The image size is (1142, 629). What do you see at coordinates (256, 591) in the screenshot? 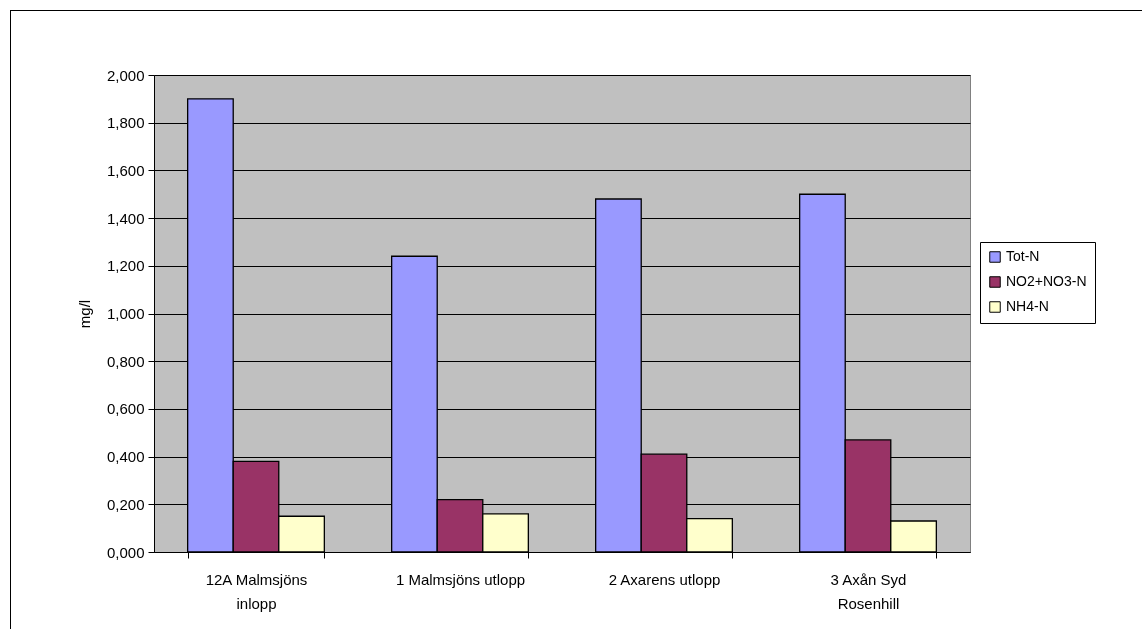
I see `x-tick-label: 12A Malmsjöns inlopp` at bounding box center [256, 591].